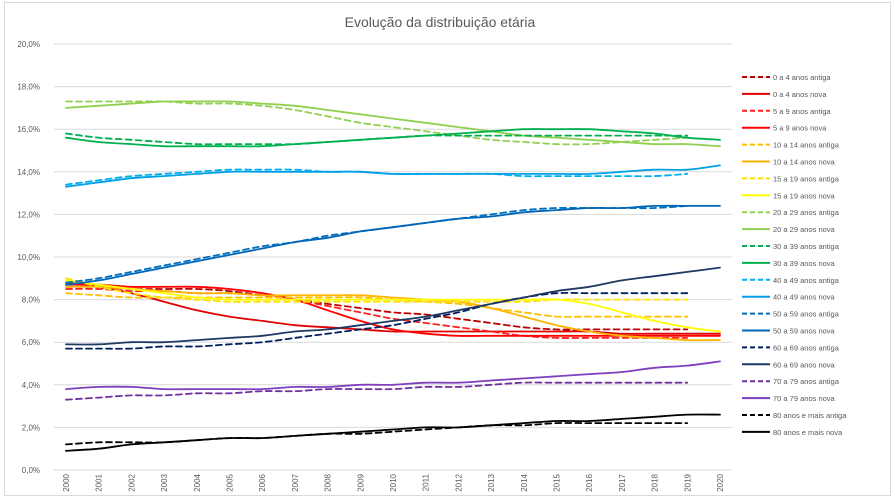  I want to click on y-tick-label: 6,0%, so click(31, 342).